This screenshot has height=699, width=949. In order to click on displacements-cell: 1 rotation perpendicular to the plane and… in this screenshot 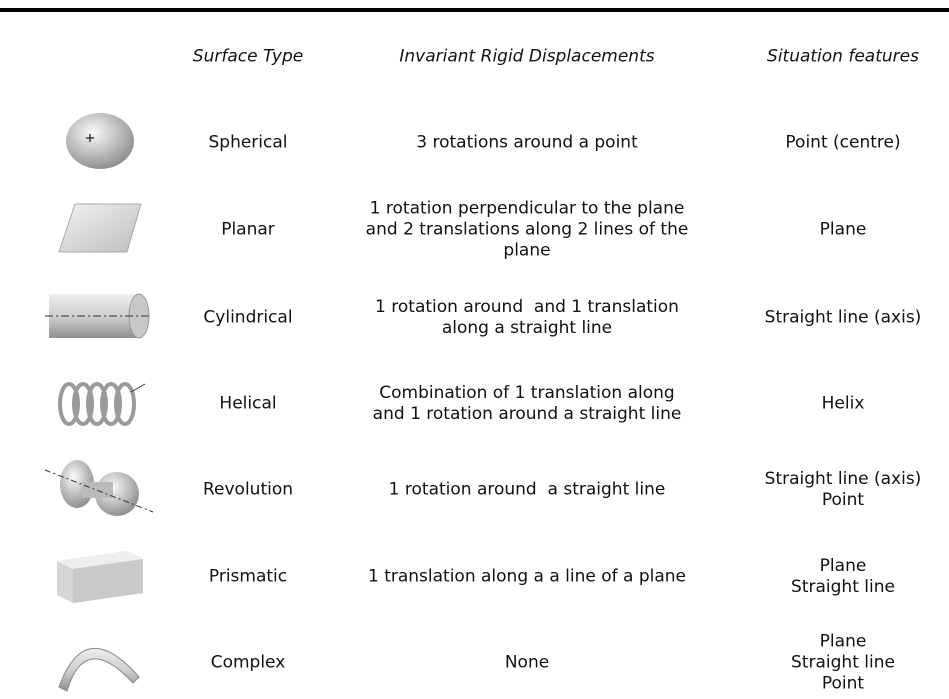, I will do `click(527, 230)`.